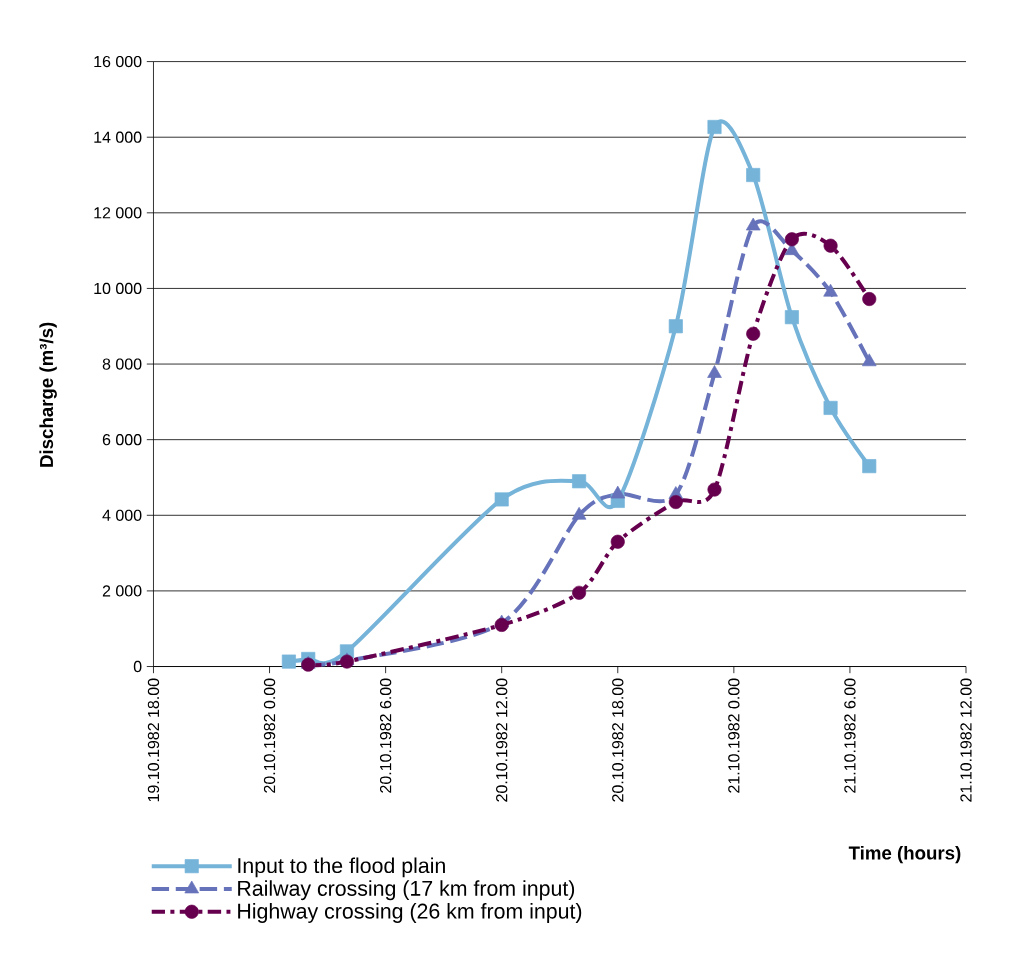  Describe the element at coordinates (269, 735) in the screenshot. I see `x-tick-label: 20.10.1982 0.00` at that location.